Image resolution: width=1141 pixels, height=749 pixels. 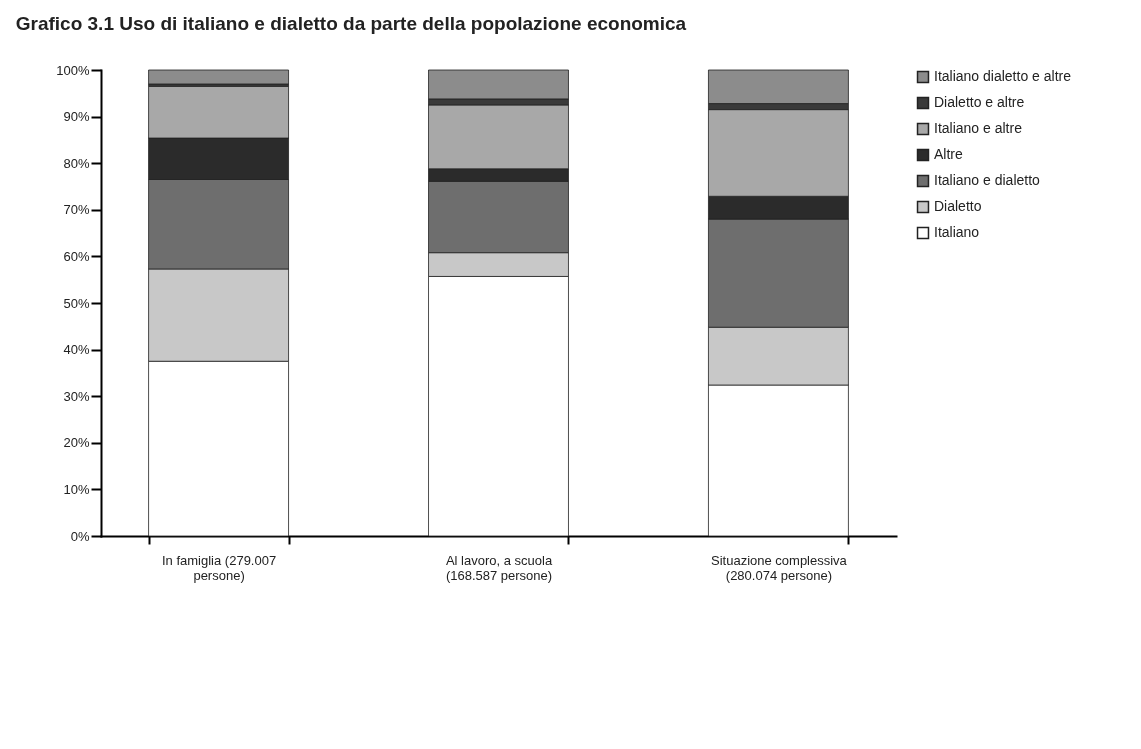 What do you see at coordinates (76, 443) in the screenshot?
I see `y-tick-label: 20%` at bounding box center [76, 443].